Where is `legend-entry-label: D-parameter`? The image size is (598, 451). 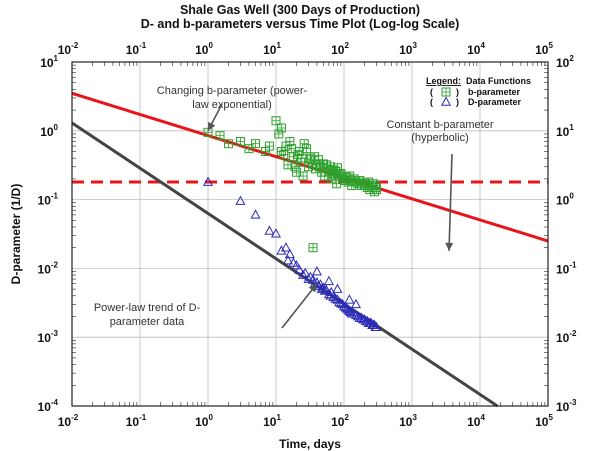 legend-entry-label: D-parameter is located at coordinates (495, 102).